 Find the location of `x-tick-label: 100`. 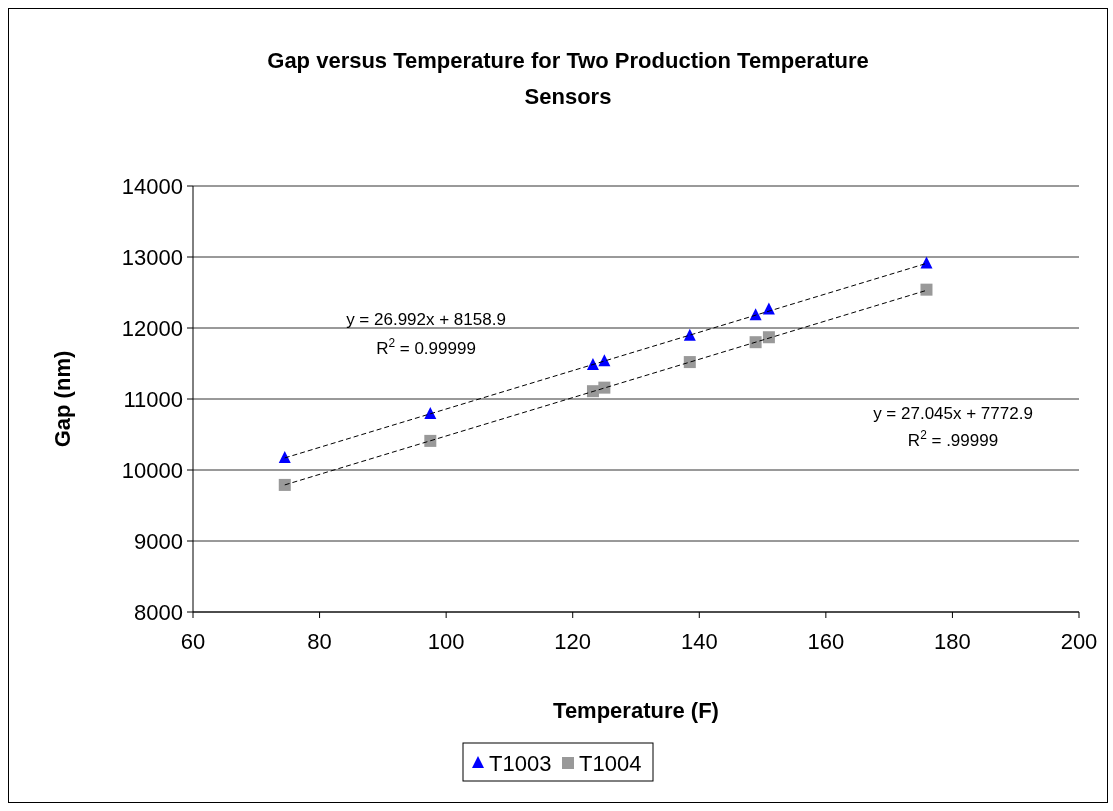

x-tick-label: 100 is located at coordinates (446, 641).